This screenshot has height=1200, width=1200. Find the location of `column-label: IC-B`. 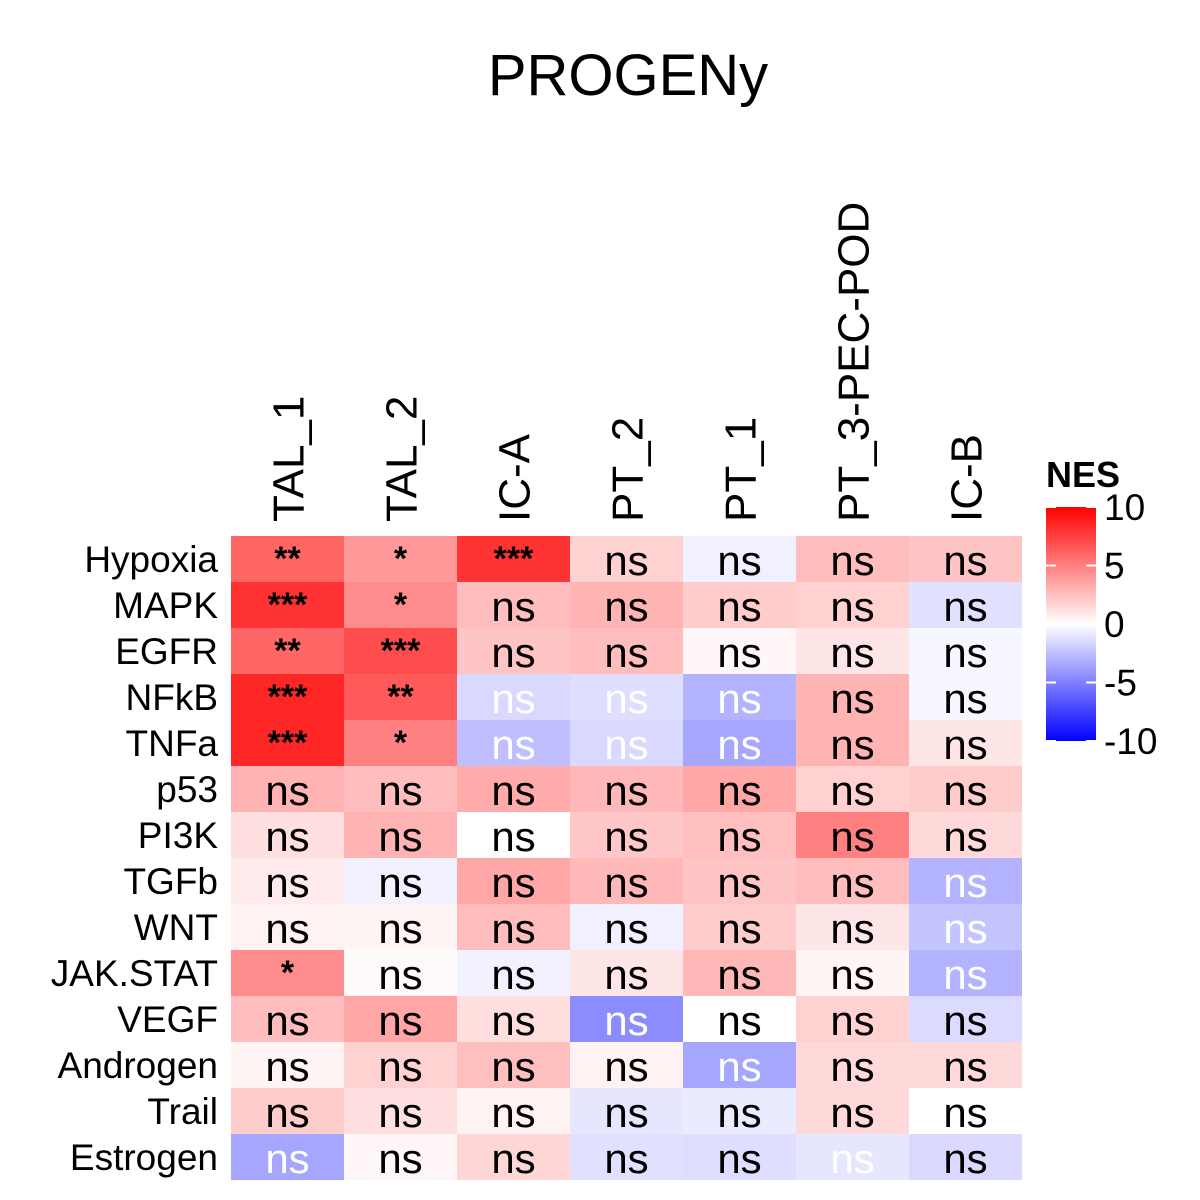

column-label: IC-B is located at coordinates (967, 478).